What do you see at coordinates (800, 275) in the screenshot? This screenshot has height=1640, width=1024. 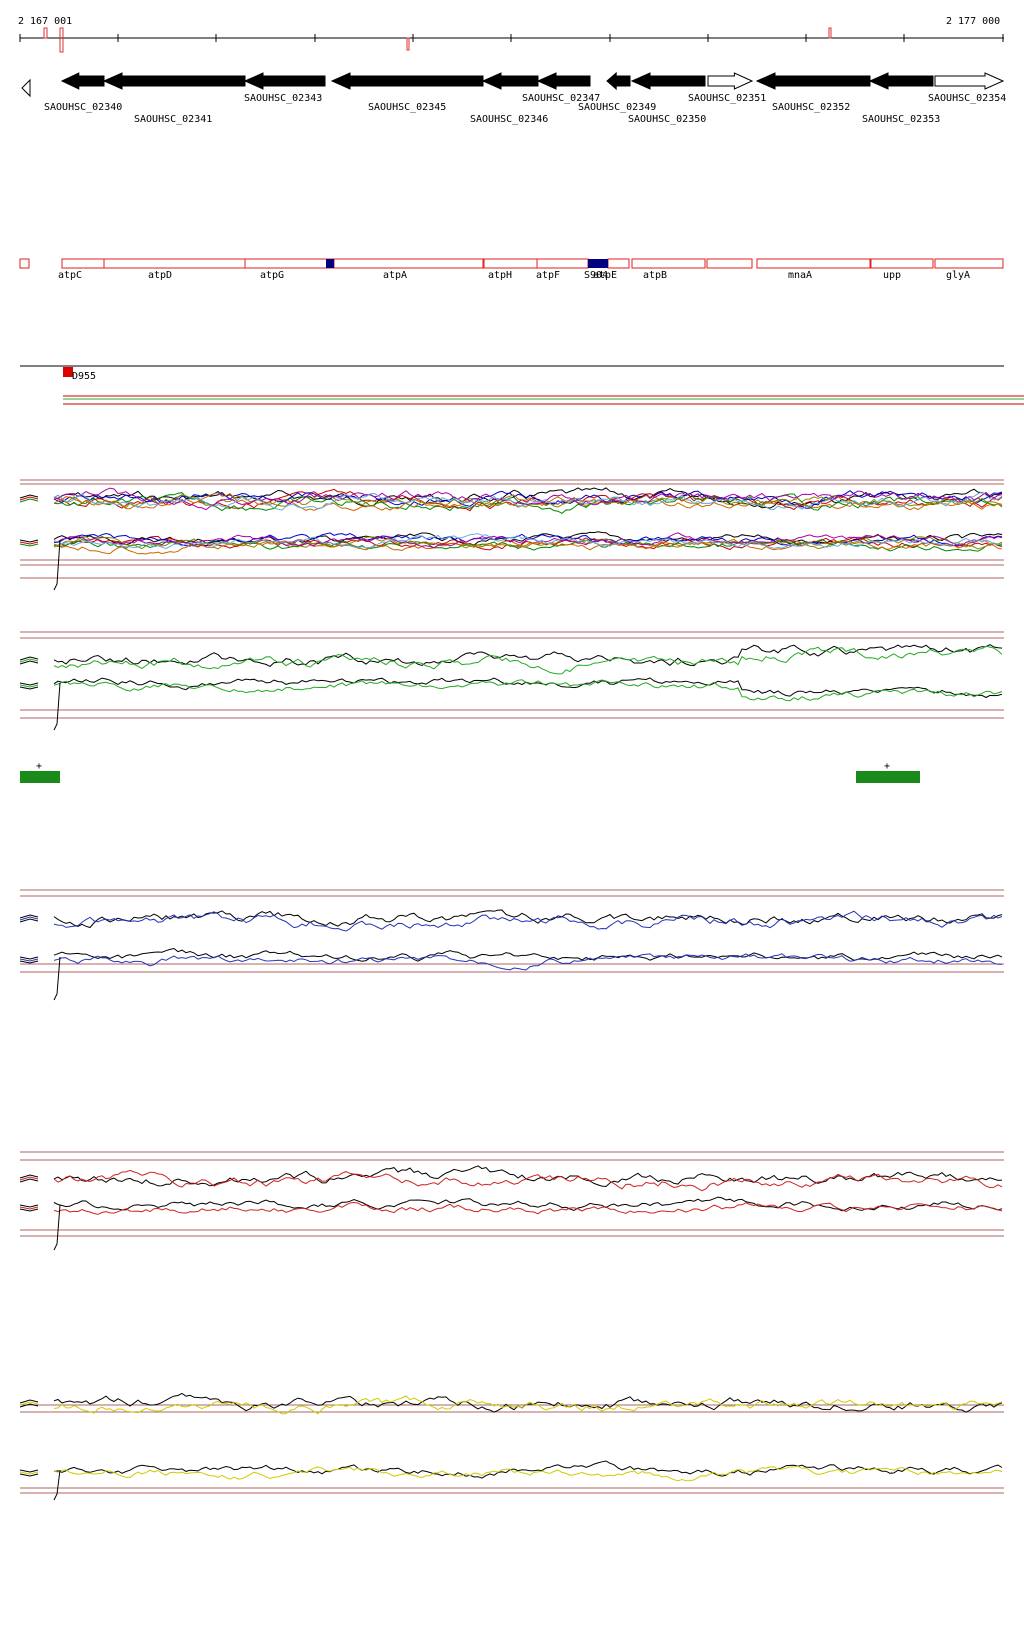 I see `gene-symbol-label: mnaA` at bounding box center [800, 275].